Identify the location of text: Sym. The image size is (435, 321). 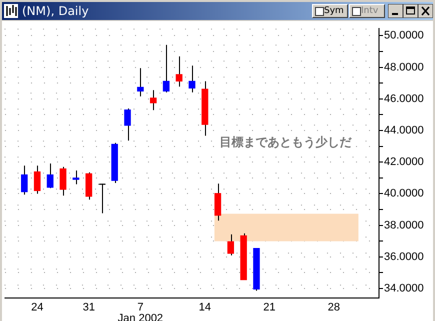
(330, 11).